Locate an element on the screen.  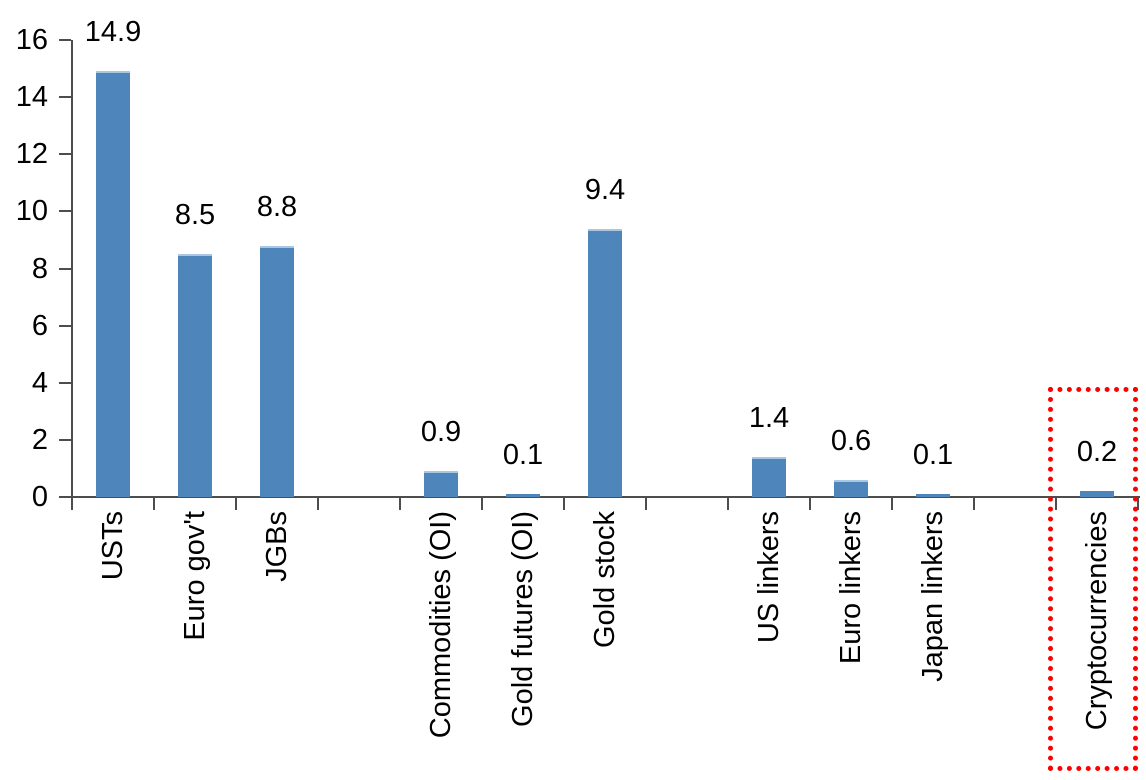
y-axis-tick-label: 14 is located at coordinates (31, 97).